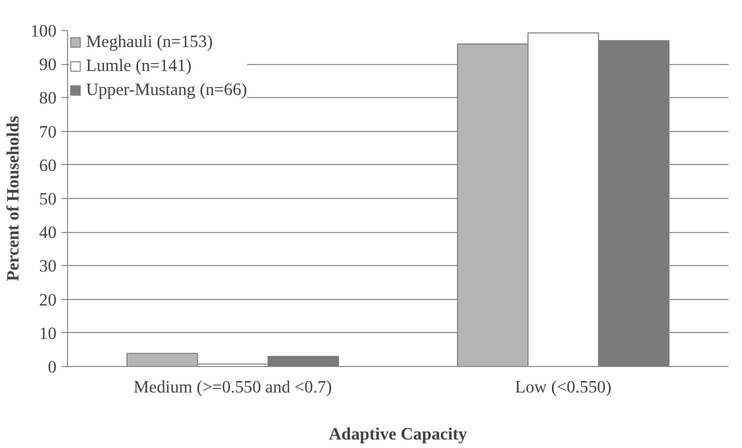 The width and height of the screenshot is (742, 448). I want to click on y-tick-label: 0, so click(52, 367).